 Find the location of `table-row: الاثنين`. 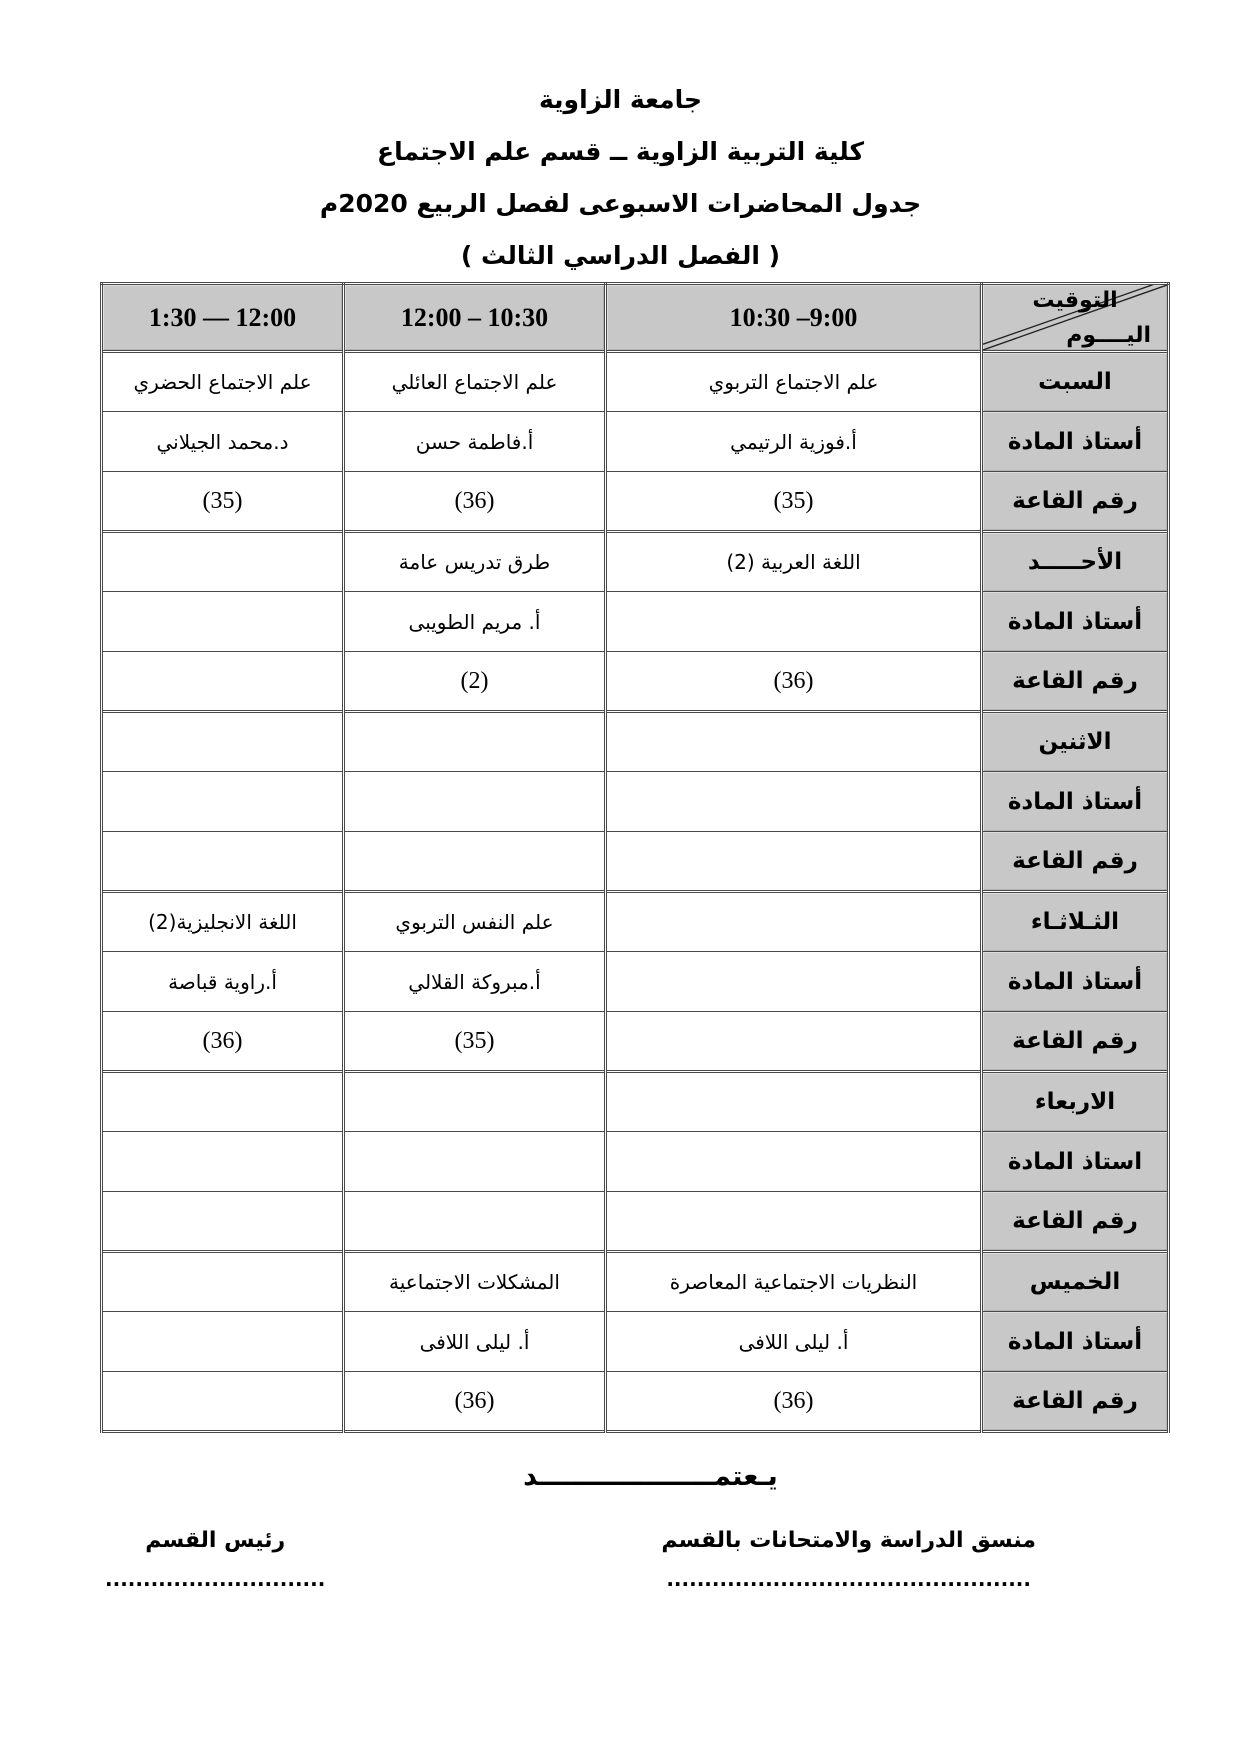

table-row: الاثنين is located at coordinates (635, 741).